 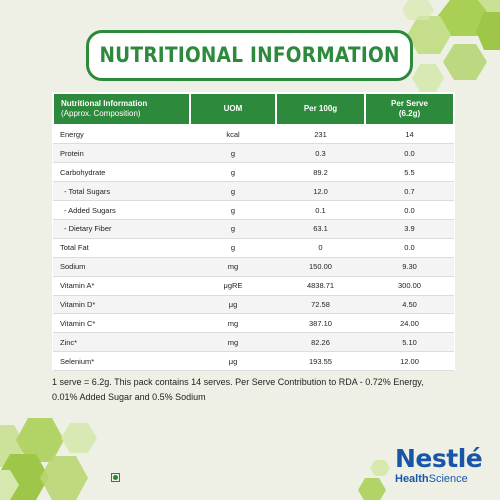 I want to click on table-row: - Total Sugars g 12.0 0.7, so click(x=253, y=191).